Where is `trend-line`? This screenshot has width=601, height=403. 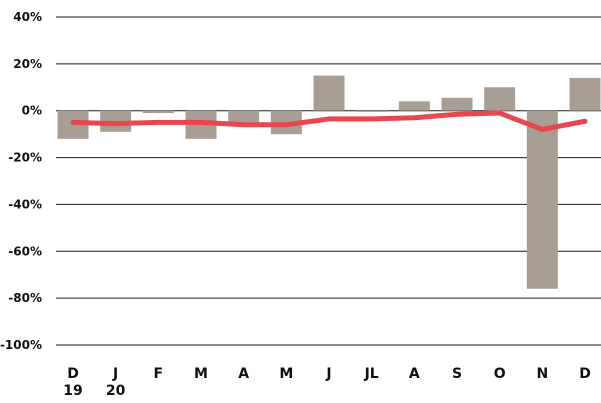
trend-line is located at coordinates (329, 121).